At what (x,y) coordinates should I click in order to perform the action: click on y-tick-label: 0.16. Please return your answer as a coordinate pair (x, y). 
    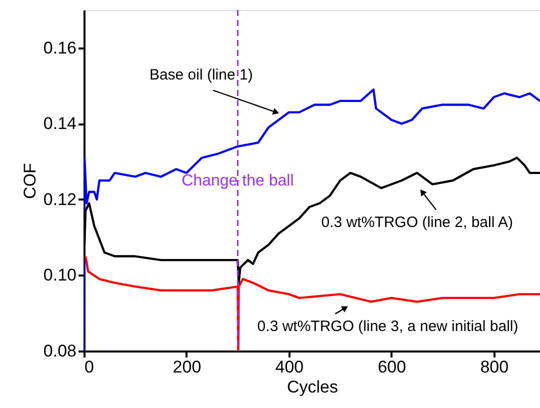
    Looking at the image, I should click on (59, 48).